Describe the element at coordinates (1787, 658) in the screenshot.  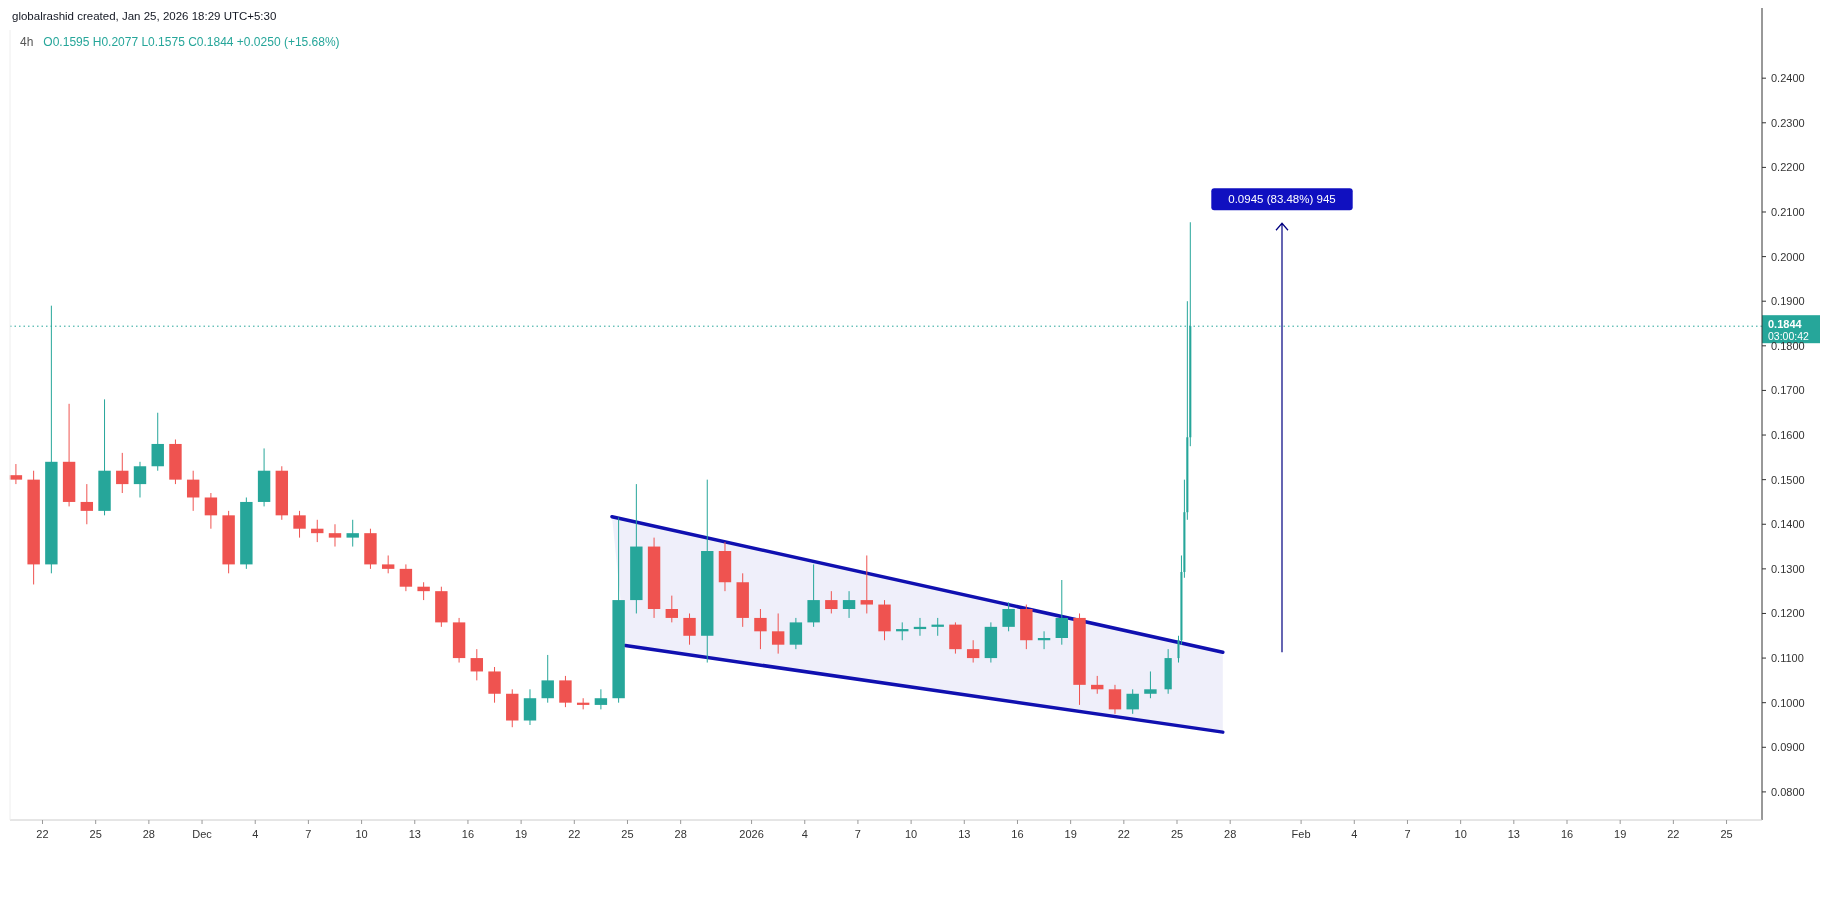
I see `y-tick-label: 0.1100` at that location.